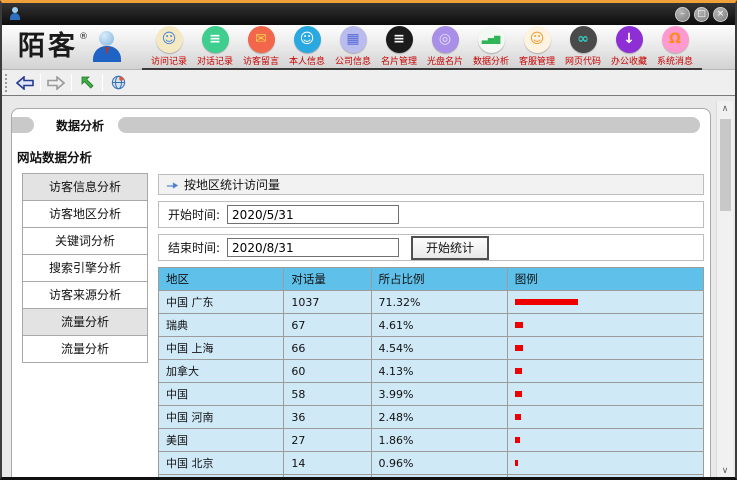 The height and width of the screenshot is (480, 737). Describe the element at coordinates (85, 241) in the screenshot. I see `sidebar-item: 关键词分析` at that location.